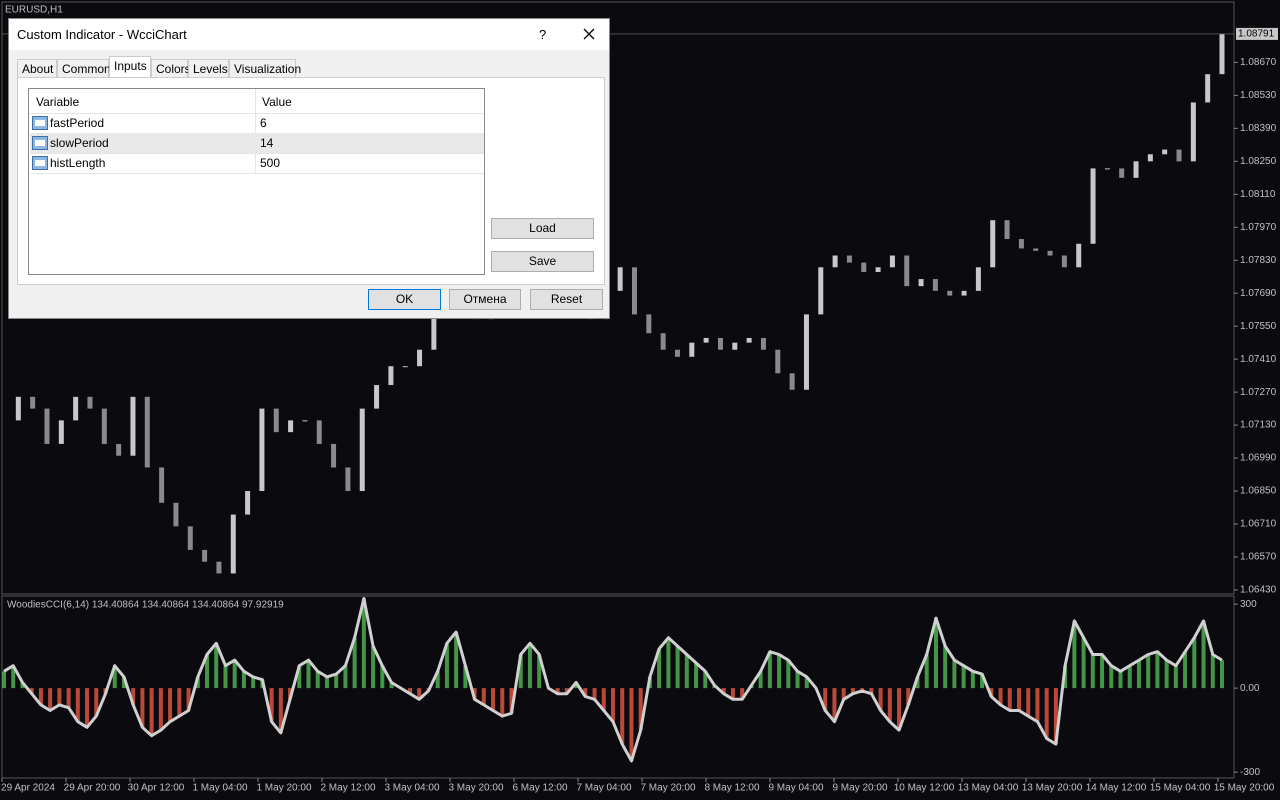  Describe the element at coordinates (92, 788) in the screenshot. I see `x-tick-label: 29 Apr 20:00` at that location.